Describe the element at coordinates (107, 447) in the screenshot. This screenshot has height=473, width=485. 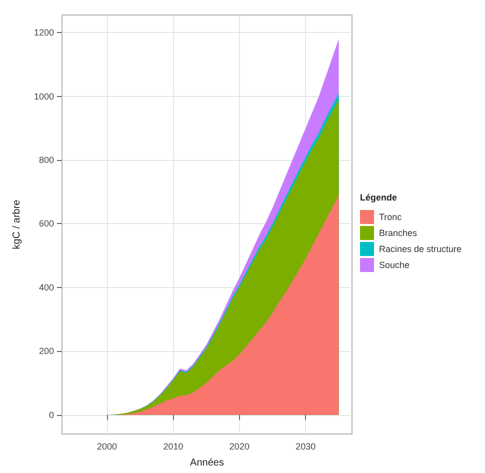
I see `x-tick-label: 2000` at that location.